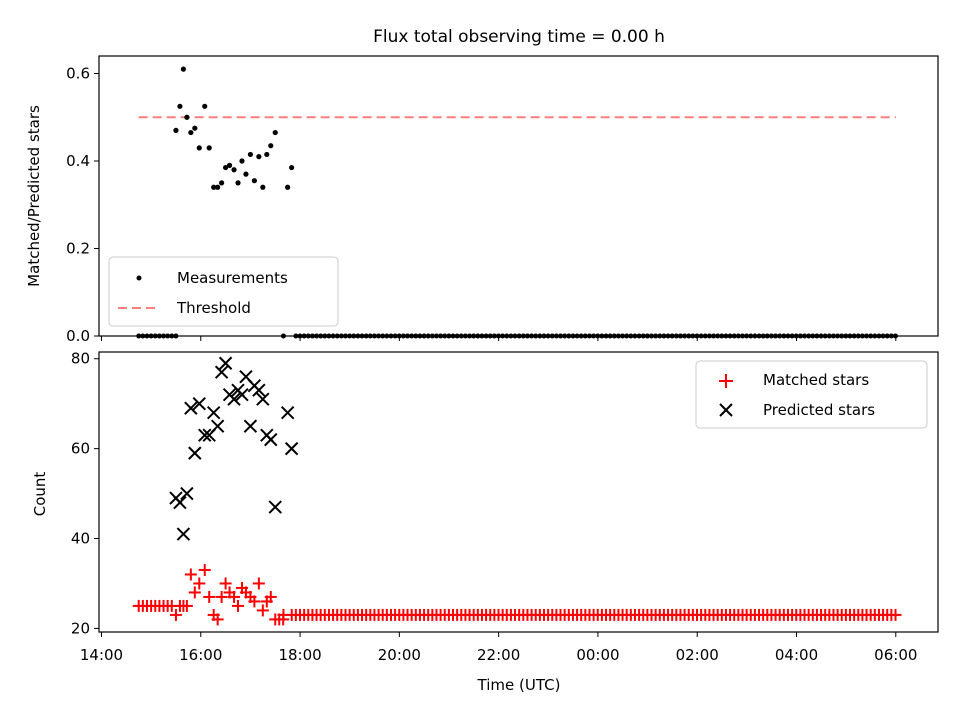 The width and height of the screenshot is (960, 720). What do you see at coordinates (78, 161) in the screenshot?
I see `ratio-y-tick-label: 0.4` at bounding box center [78, 161].